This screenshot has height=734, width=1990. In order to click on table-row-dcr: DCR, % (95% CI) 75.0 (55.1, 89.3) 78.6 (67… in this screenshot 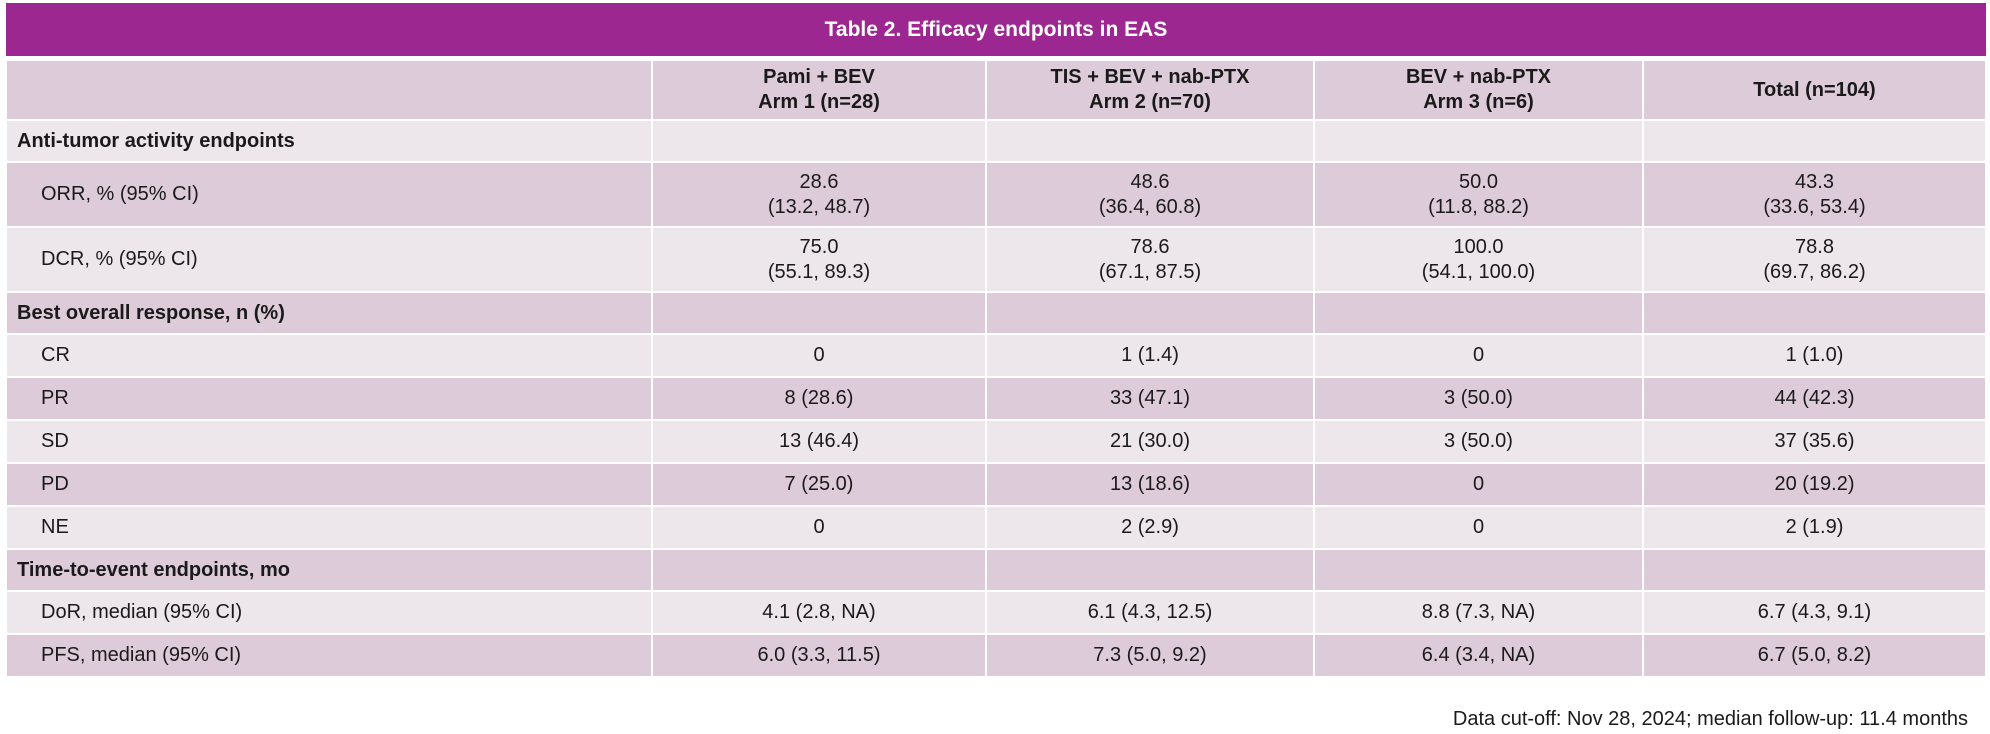, I will do `click(996, 259)`.